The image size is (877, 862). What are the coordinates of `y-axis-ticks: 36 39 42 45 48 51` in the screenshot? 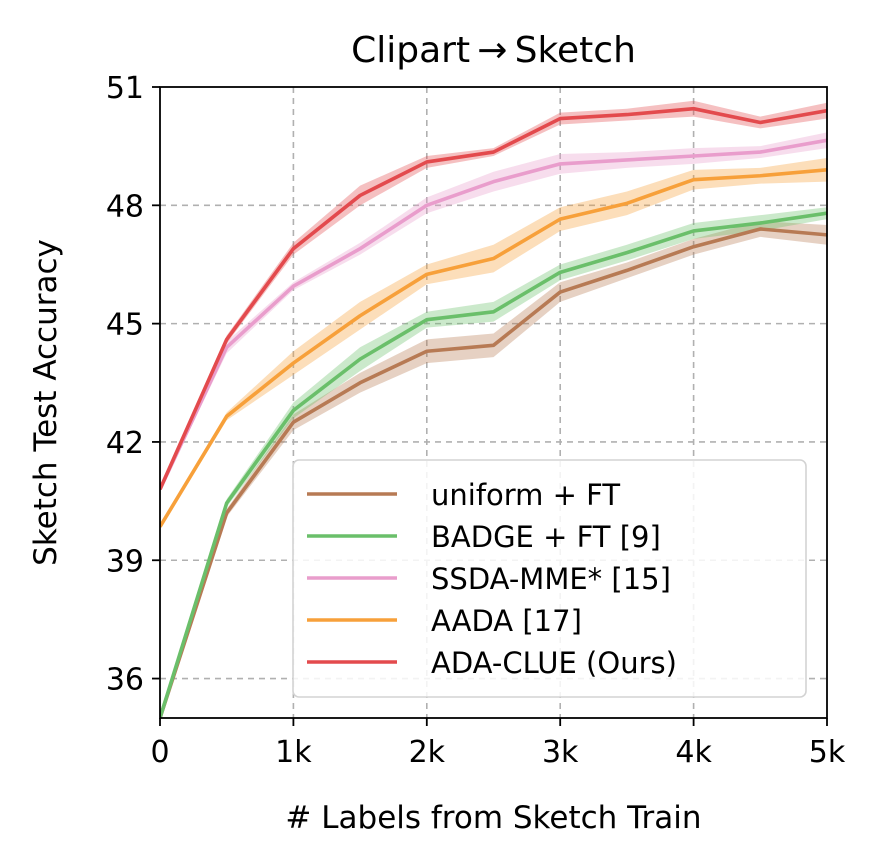 It's located at (133, 384).